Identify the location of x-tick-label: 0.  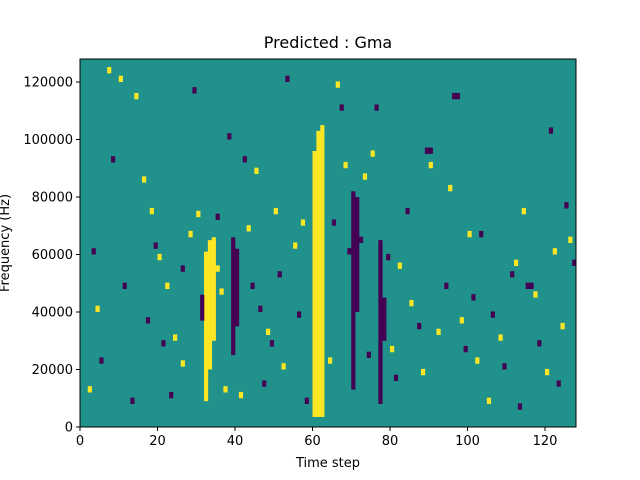
(80, 441).